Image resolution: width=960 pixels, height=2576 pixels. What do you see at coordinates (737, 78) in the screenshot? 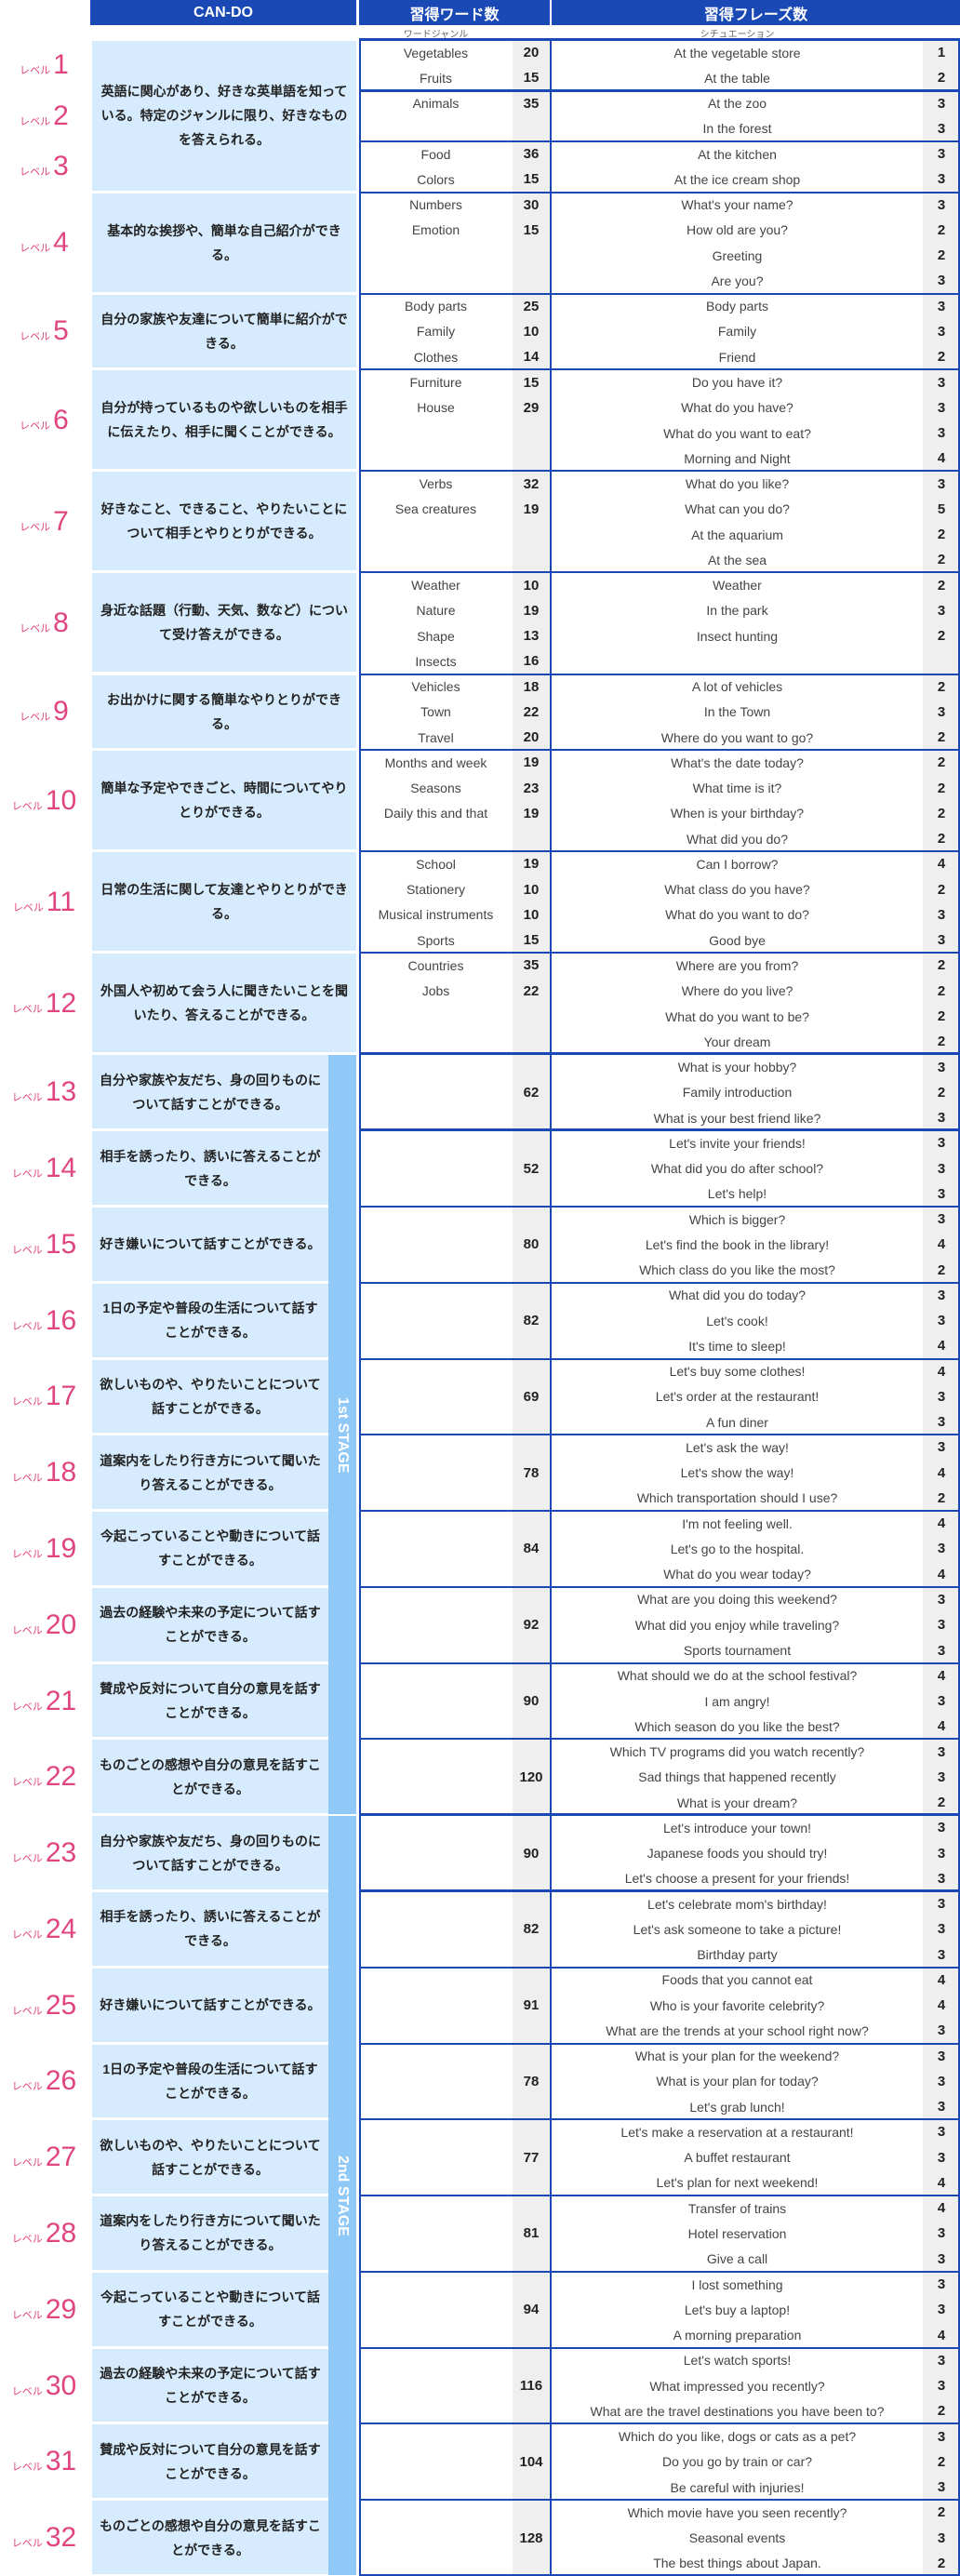
I see `phrase-situation: At the table` at bounding box center [737, 78].